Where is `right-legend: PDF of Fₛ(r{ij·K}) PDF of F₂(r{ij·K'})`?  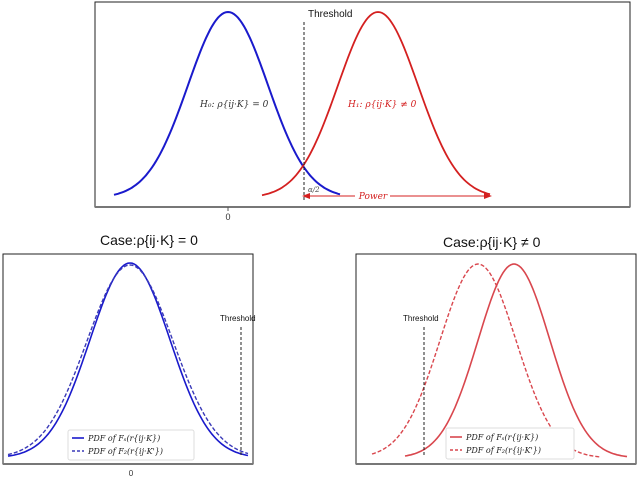
right-legend: PDF of Fₛ(r{ij·K}) PDF of F₂(r{ij·K'}) is located at coordinates (510, 443).